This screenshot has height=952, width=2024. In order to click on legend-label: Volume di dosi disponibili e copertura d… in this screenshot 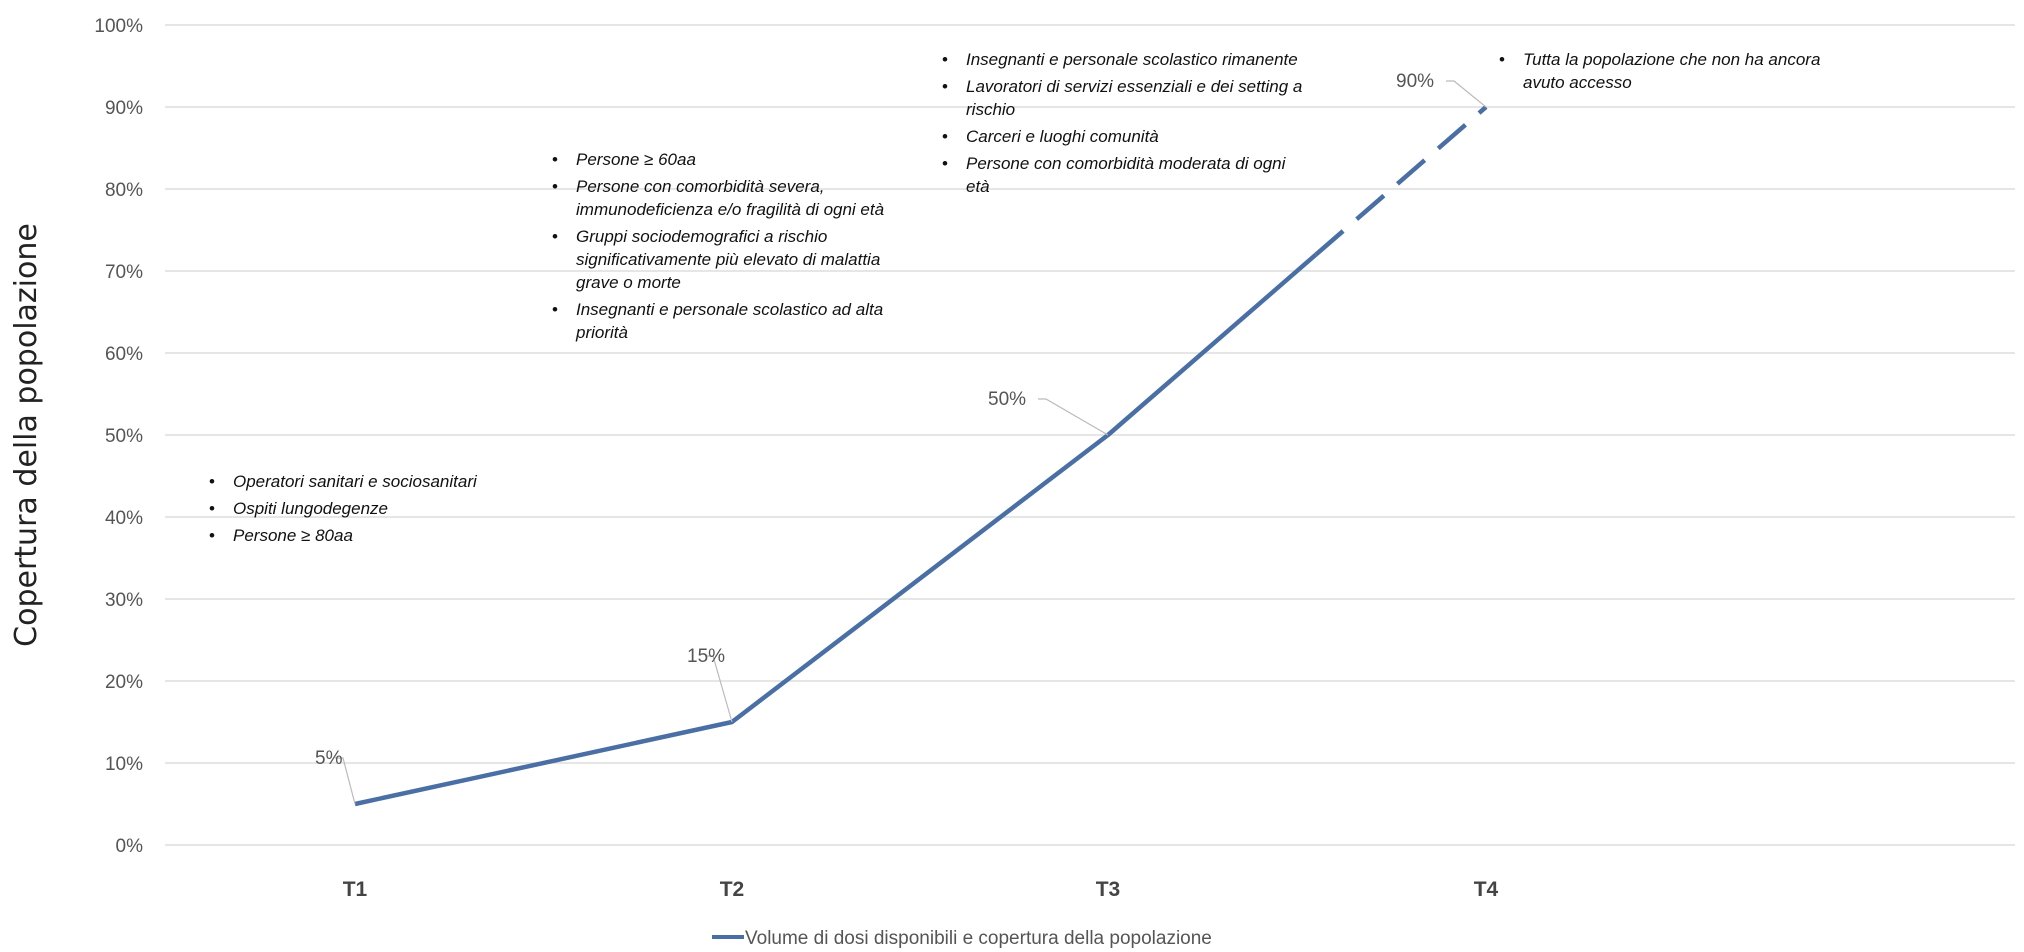, I will do `click(978, 938)`.